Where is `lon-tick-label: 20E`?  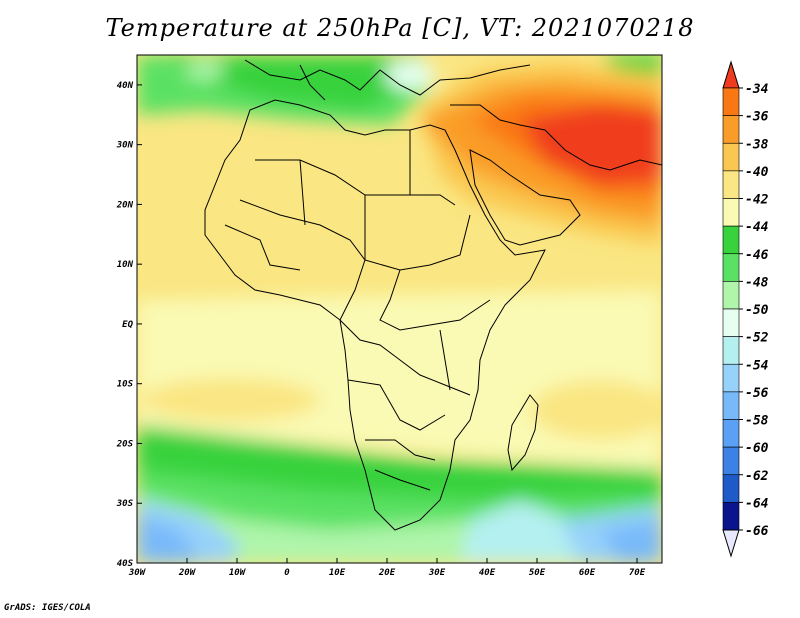
lon-tick-label: 20E is located at coordinates (387, 573).